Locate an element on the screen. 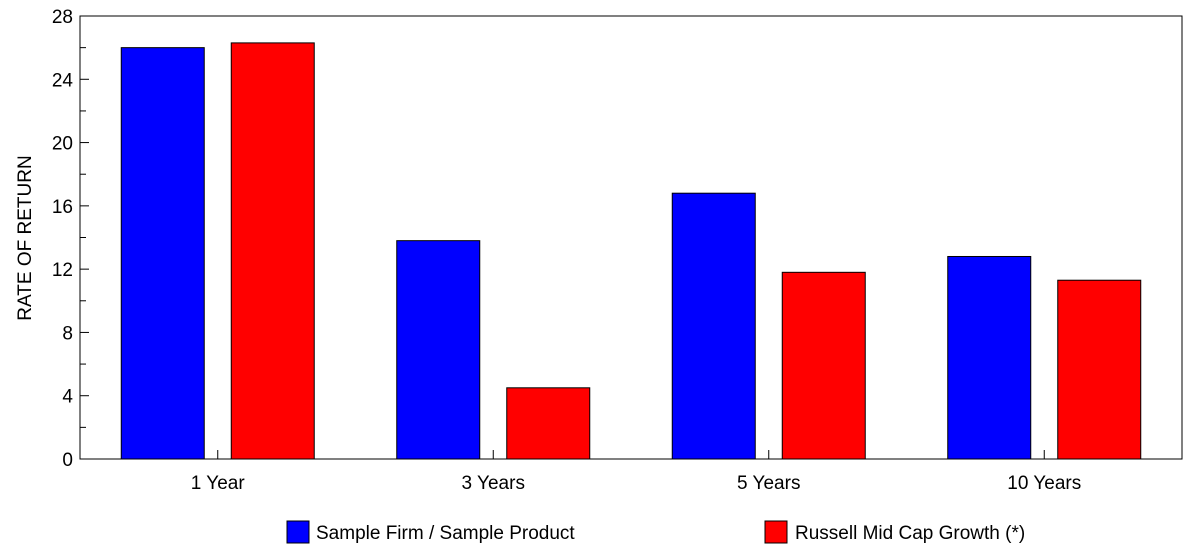  legend-label-series-1: Sample Firm / Sample Product is located at coordinates (445, 533).